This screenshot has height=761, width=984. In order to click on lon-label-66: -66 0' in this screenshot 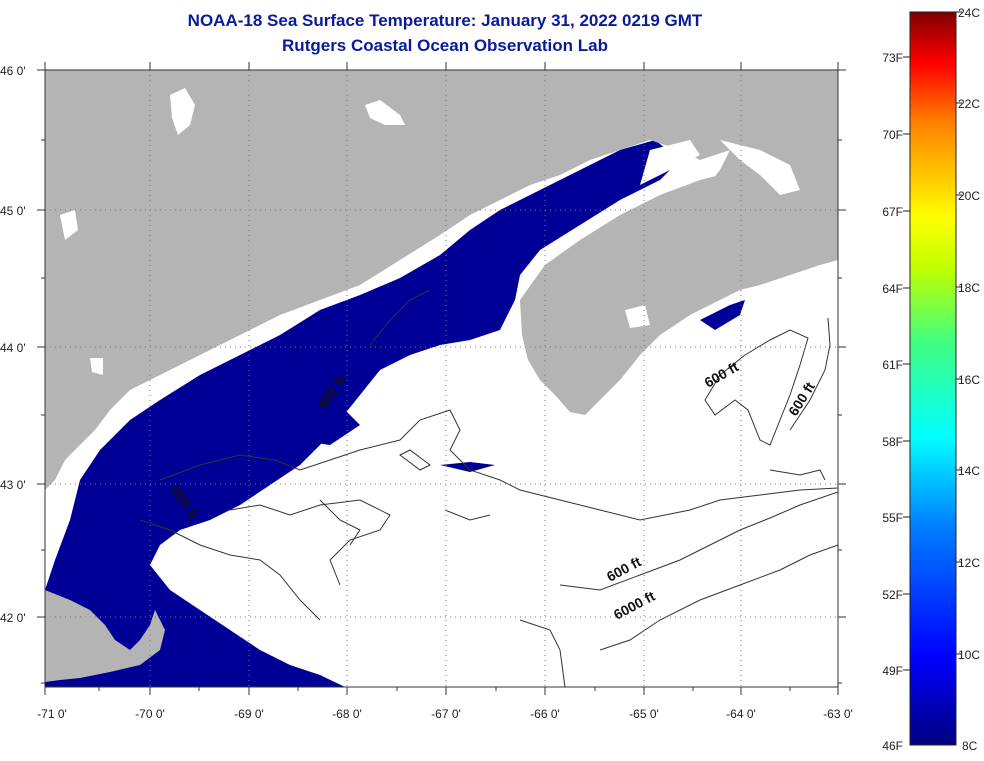, I will do `click(545, 714)`.